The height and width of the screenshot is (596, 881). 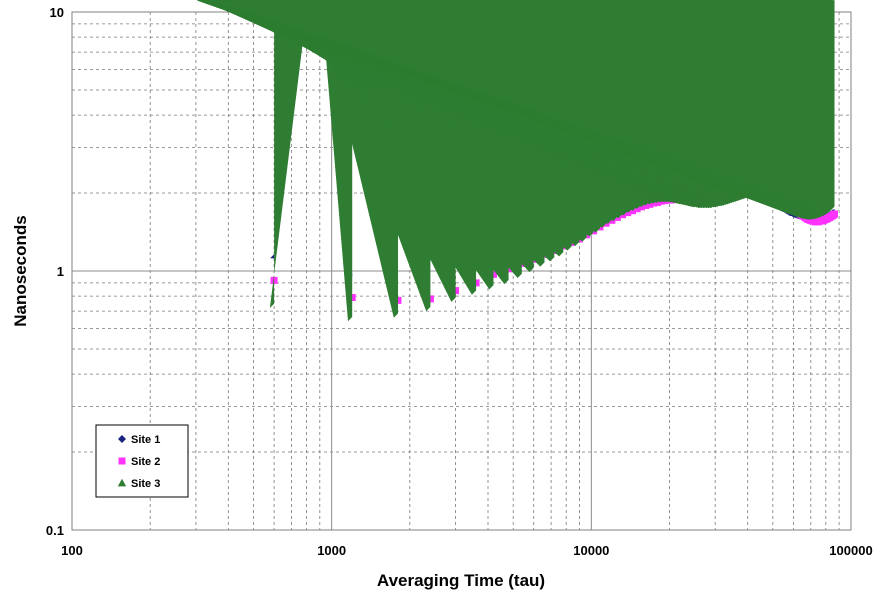 What do you see at coordinates (20, 270) in the screenshot?
I see `y-axis-title: Nanoseconds` at bounding box center [20, 270].